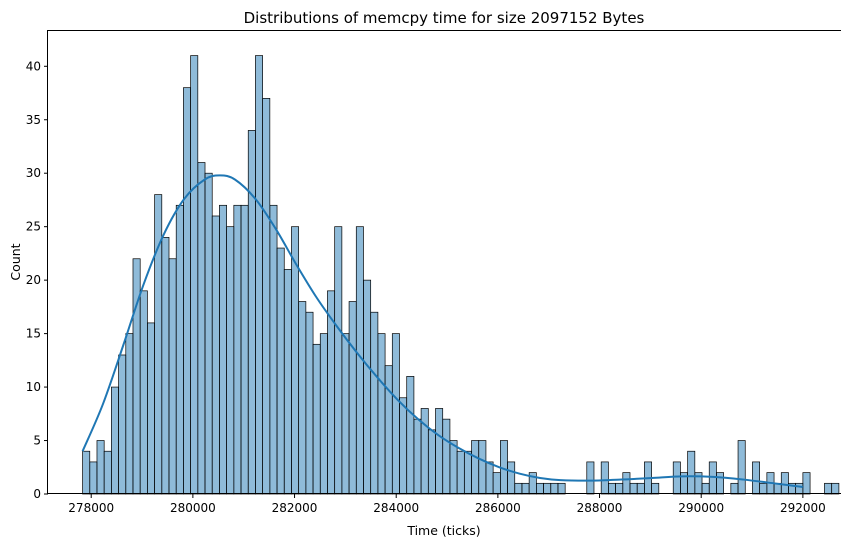 The image size is (841, 551). Describe the element at coordinates (33, 227) in the screenshot. I see `y-tick-label: 25` at that location.